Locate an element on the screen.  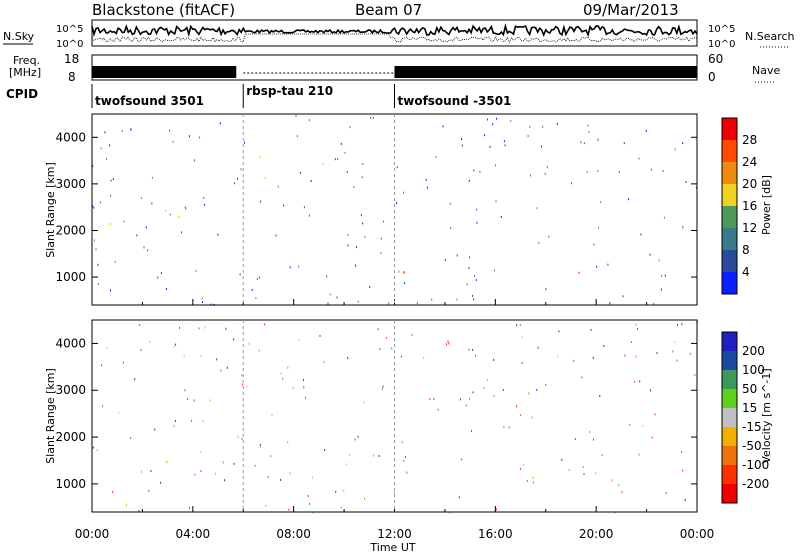
nsearch-line is located at coordinates (394, 38).